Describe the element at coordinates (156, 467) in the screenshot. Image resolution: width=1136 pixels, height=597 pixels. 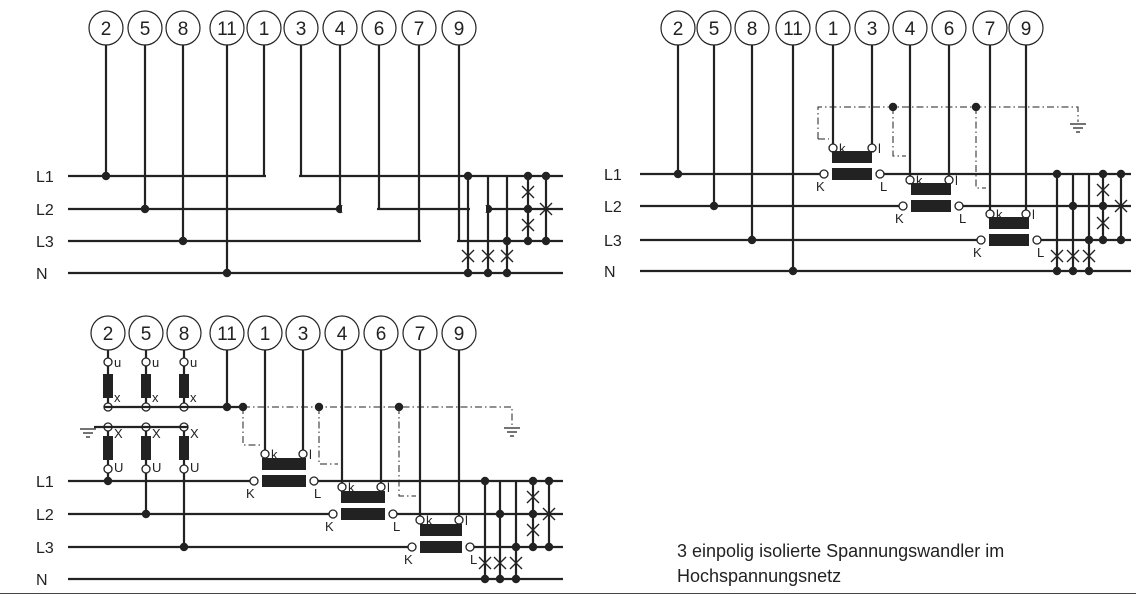
I see `vt-label-U-1: U` at that location.